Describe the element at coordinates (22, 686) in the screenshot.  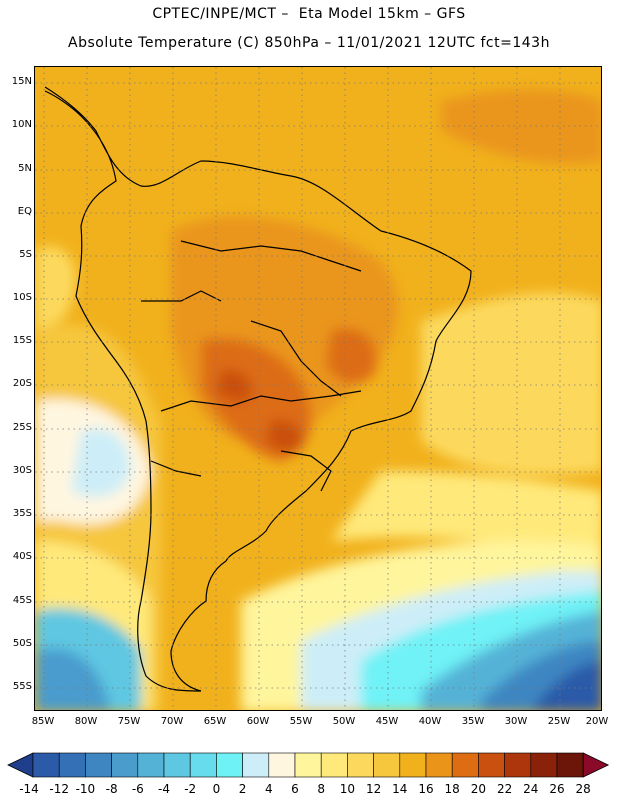
I see `lat-label: 55S` at that location.